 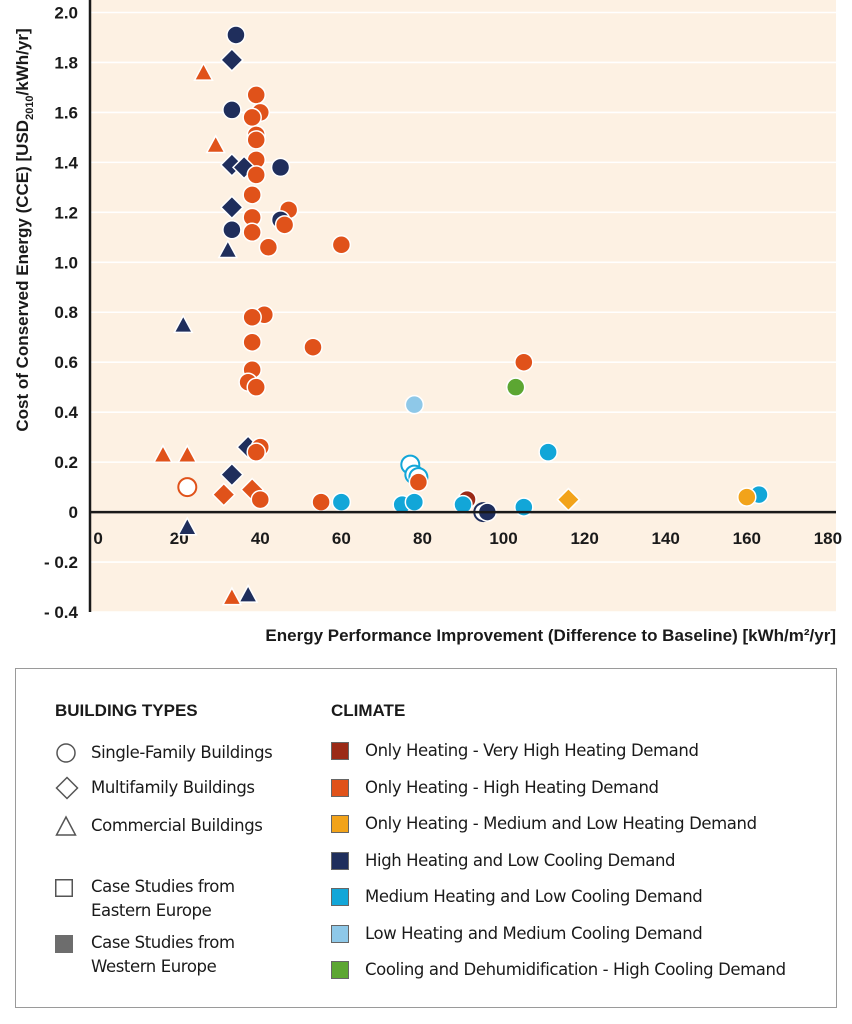 I want to click on legend-label: Single-Family Buildings, so click(x=182, y=752).